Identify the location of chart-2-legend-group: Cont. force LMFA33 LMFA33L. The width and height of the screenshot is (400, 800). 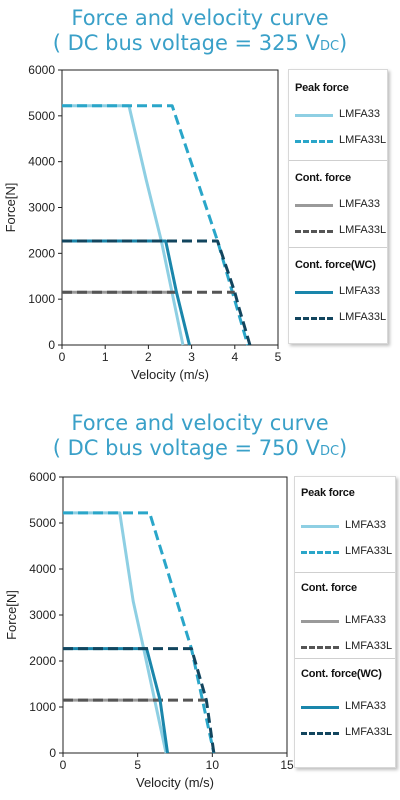
(345, 615).